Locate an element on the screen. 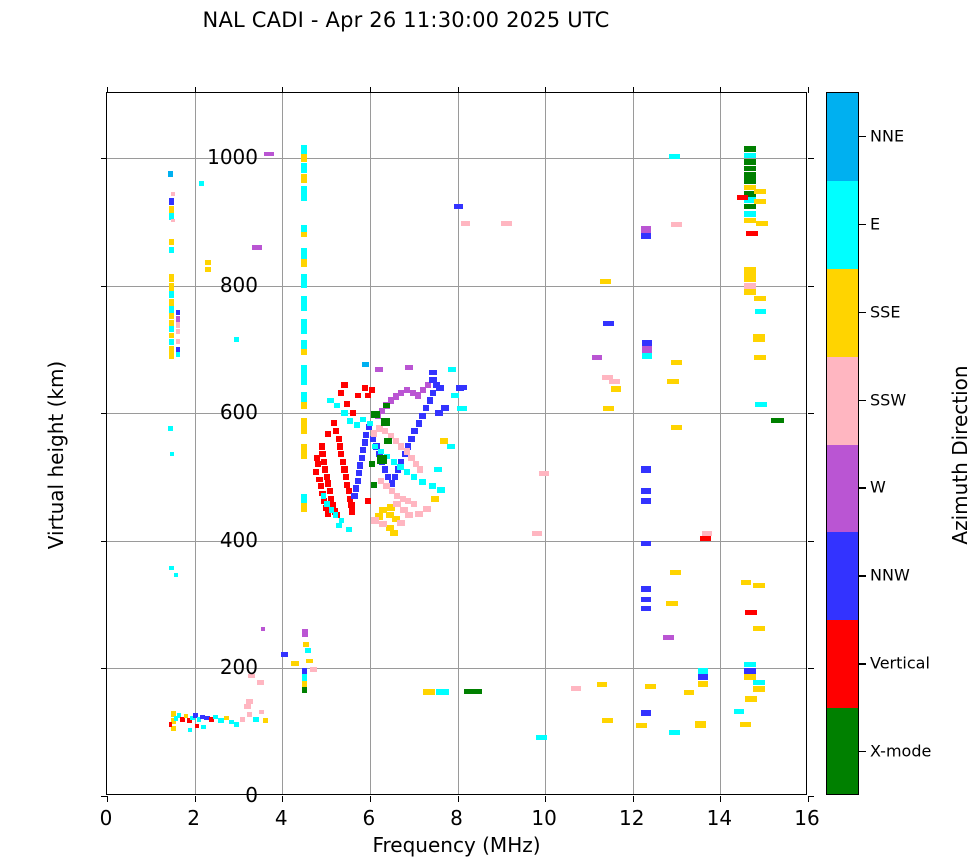 The image size is (972, 865). y-tick-label: 600 is located at coordinates (238, 412).